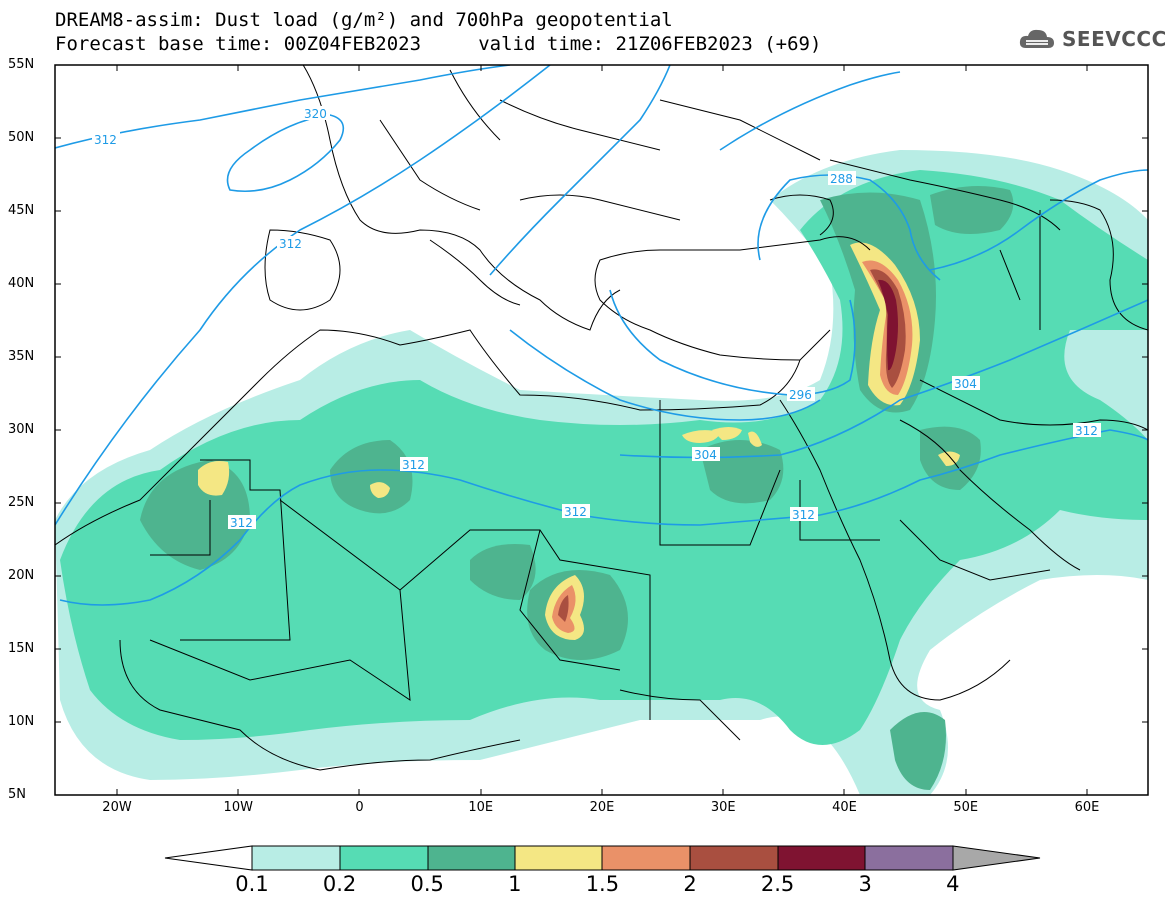 This screenshot has height=907, width=1165. Describe the element at coordinates (1113, 39) in the screenshot. I see `logo-text: SEEVCCC` at that location.